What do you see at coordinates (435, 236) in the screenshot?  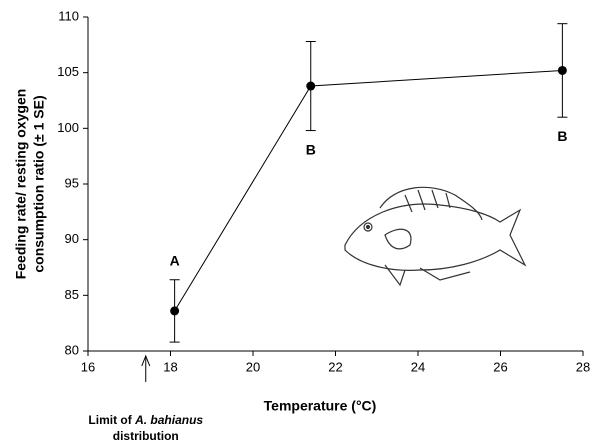 I see `fish-illustration` at bounding box center [435, 236].